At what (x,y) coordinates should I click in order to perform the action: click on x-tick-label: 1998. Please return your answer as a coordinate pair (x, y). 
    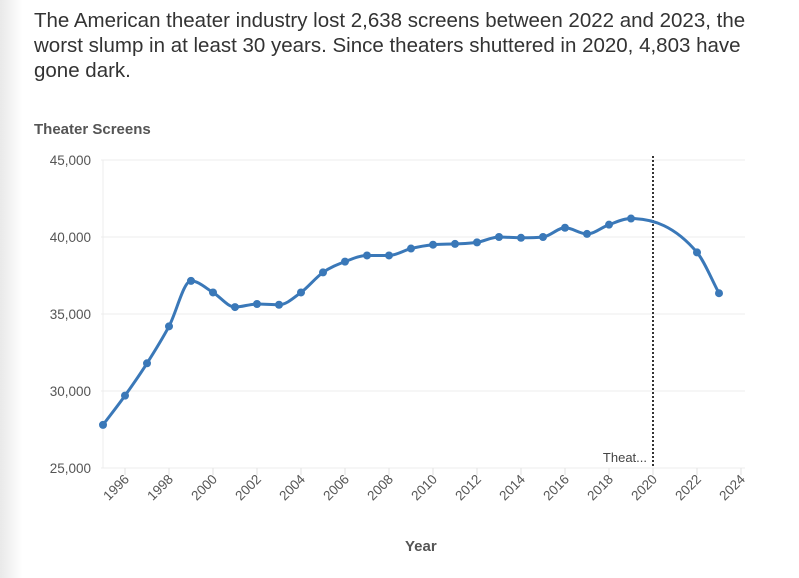
    Looking at the image, I should click on (160, 488).